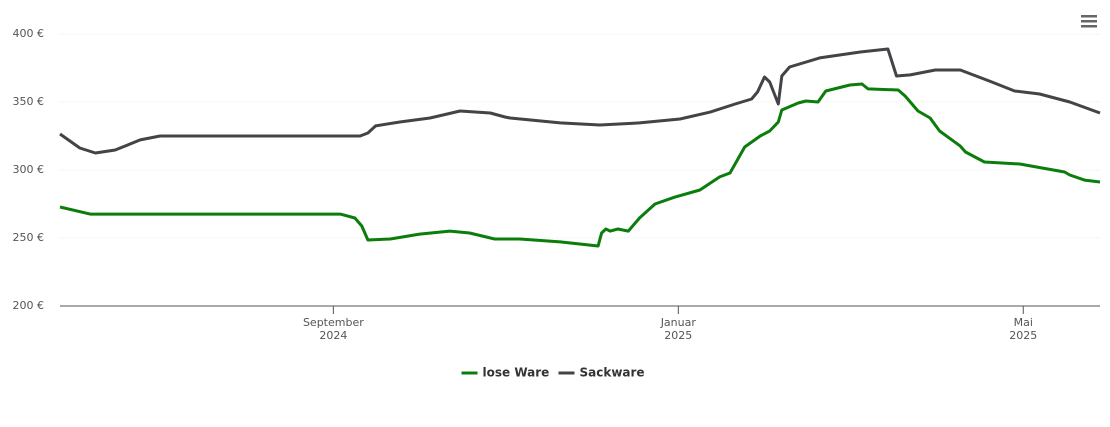 Image resolution: width=1110 pixels, height=427 pixels. Describe the element at coordinates (29, 33) in the screenshot. I see `y-tick-label: 400 €` at that location.